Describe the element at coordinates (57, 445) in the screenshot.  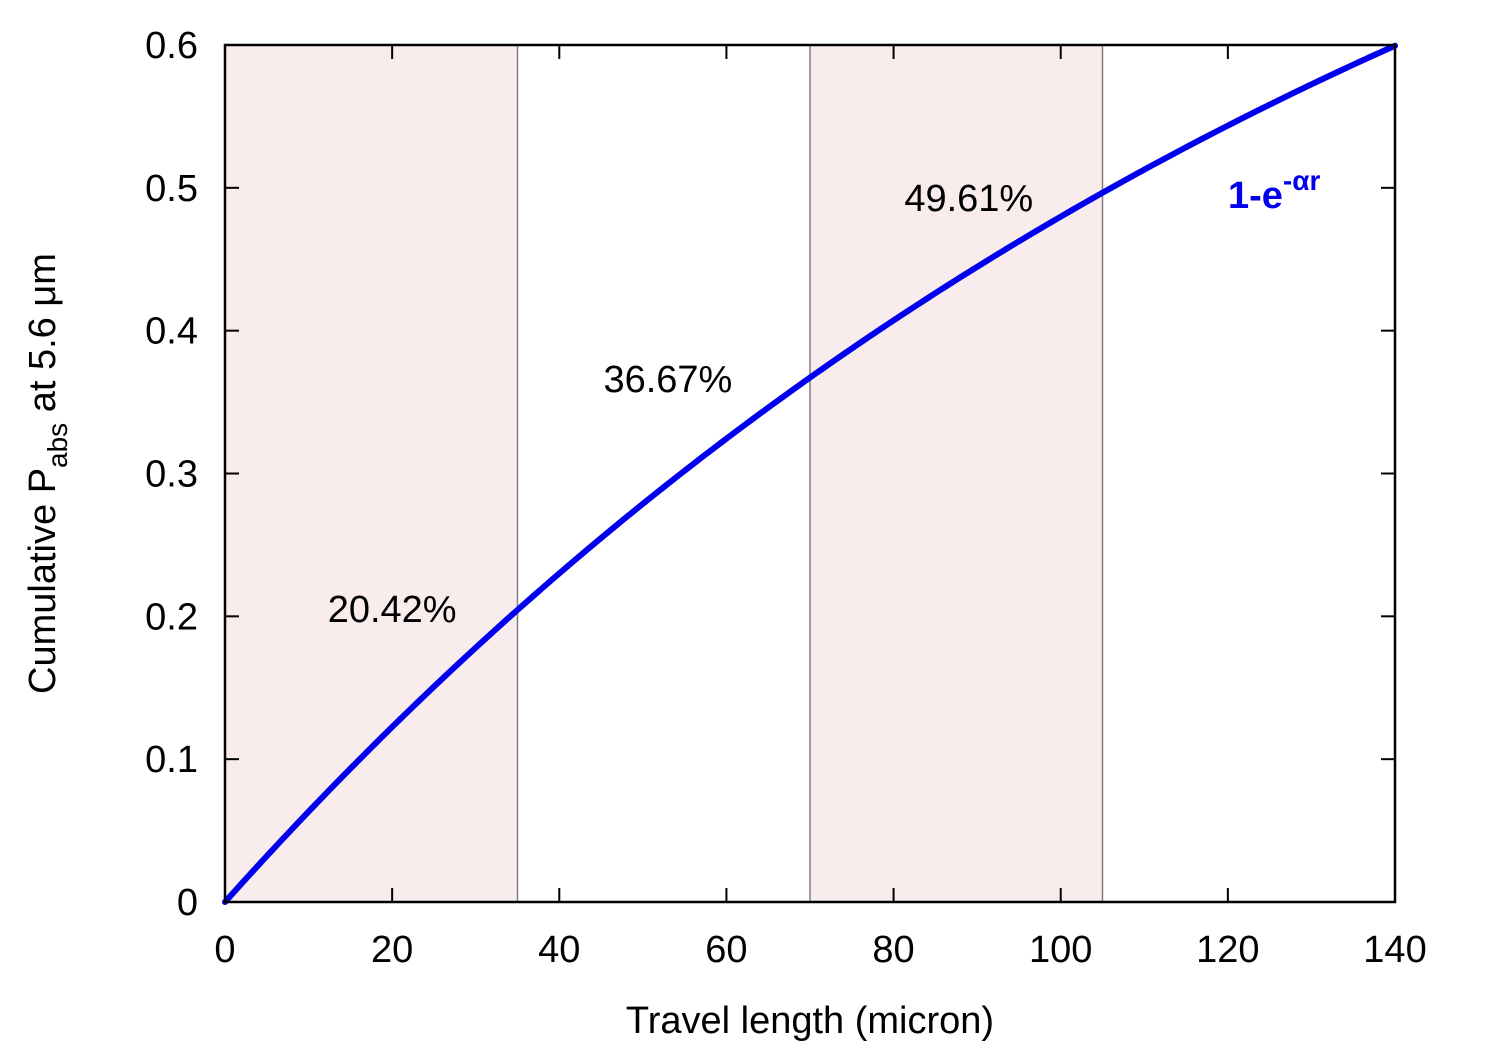
I see `y-axis-title-subscript: abs` at that location.